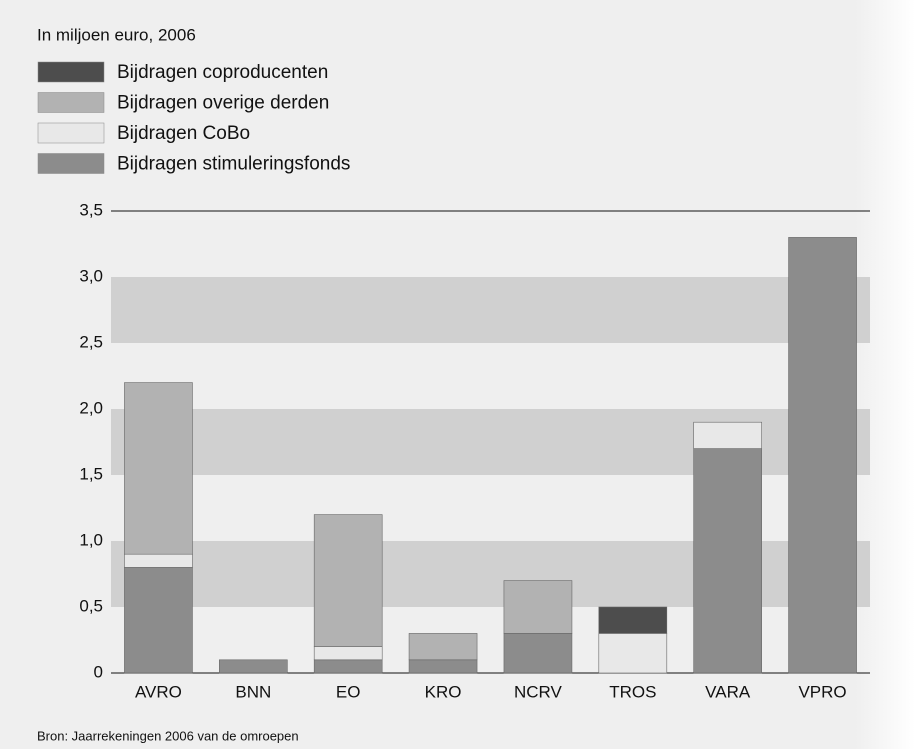  What do you see at coordinates (91, 275) in the screenshot?
I see `y-tick-label: 3,0` at bounding box center [91, 275].